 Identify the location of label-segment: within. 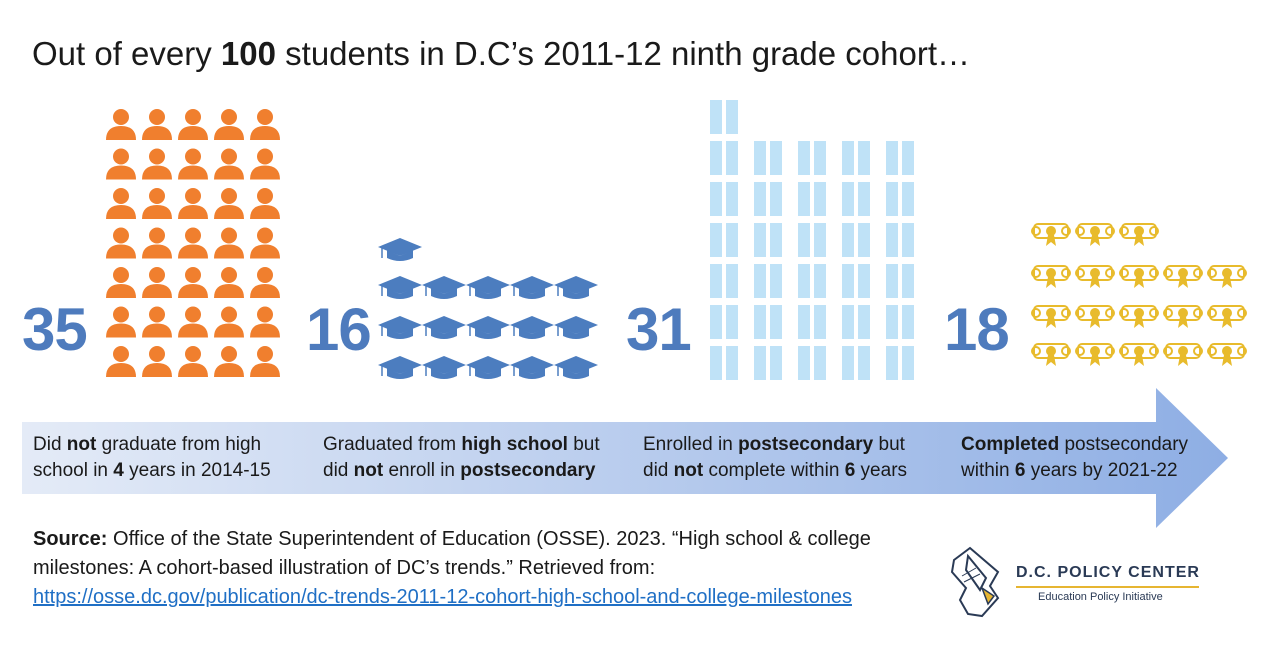
(988, 470).